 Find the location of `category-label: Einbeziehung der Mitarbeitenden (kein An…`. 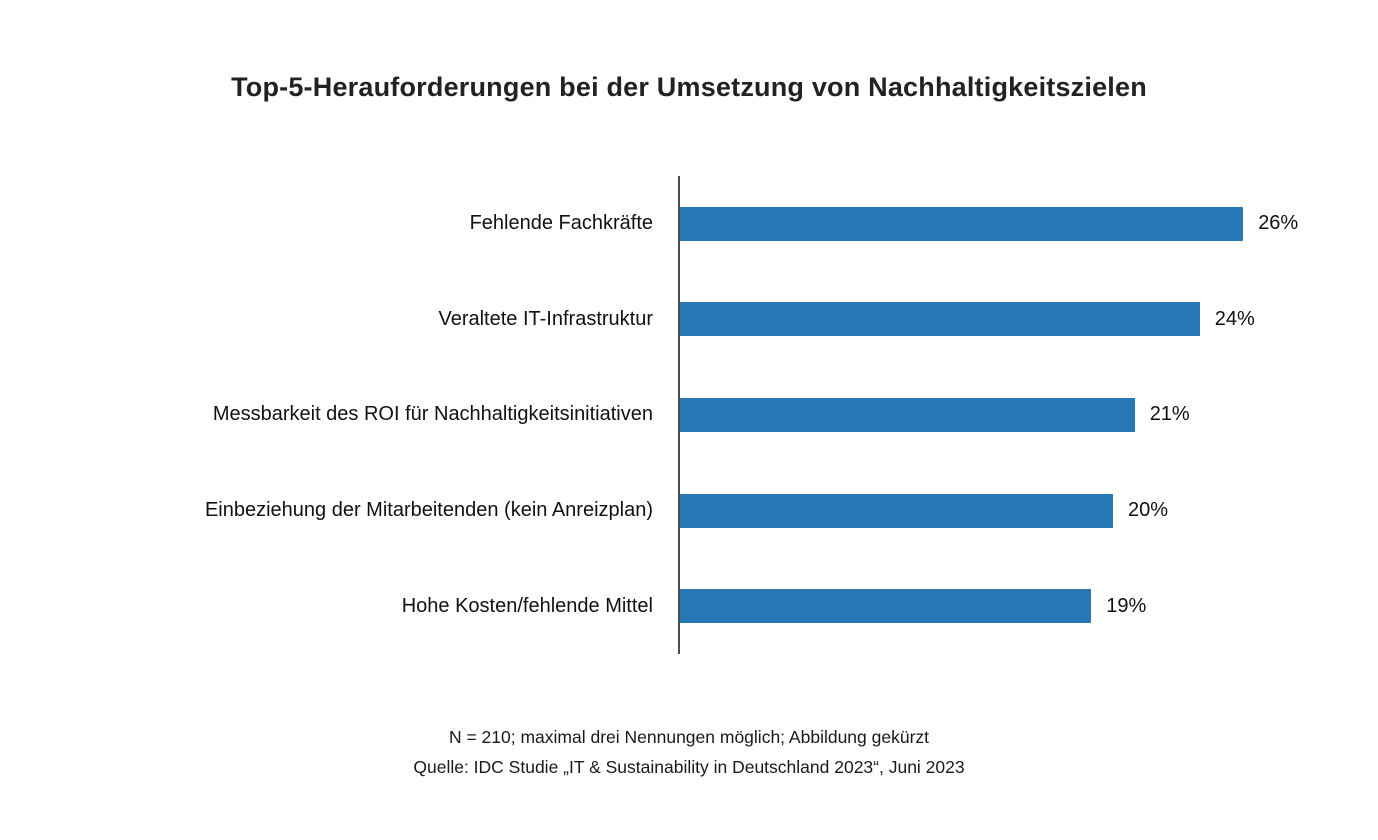

category-label: Einbeziehung der Mitarbeitenden (kein An… is located at coordinates (428, 510).